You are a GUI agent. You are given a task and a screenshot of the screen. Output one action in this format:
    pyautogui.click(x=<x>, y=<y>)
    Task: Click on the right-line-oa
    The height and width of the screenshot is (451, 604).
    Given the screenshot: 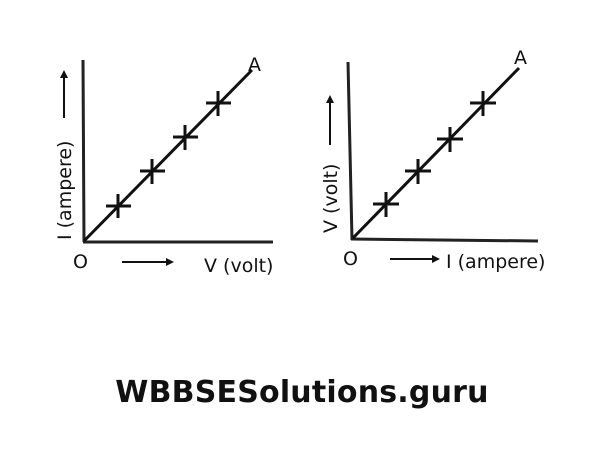 What is the action you would take?
    pyautogui.click(x=436, y=153)
    